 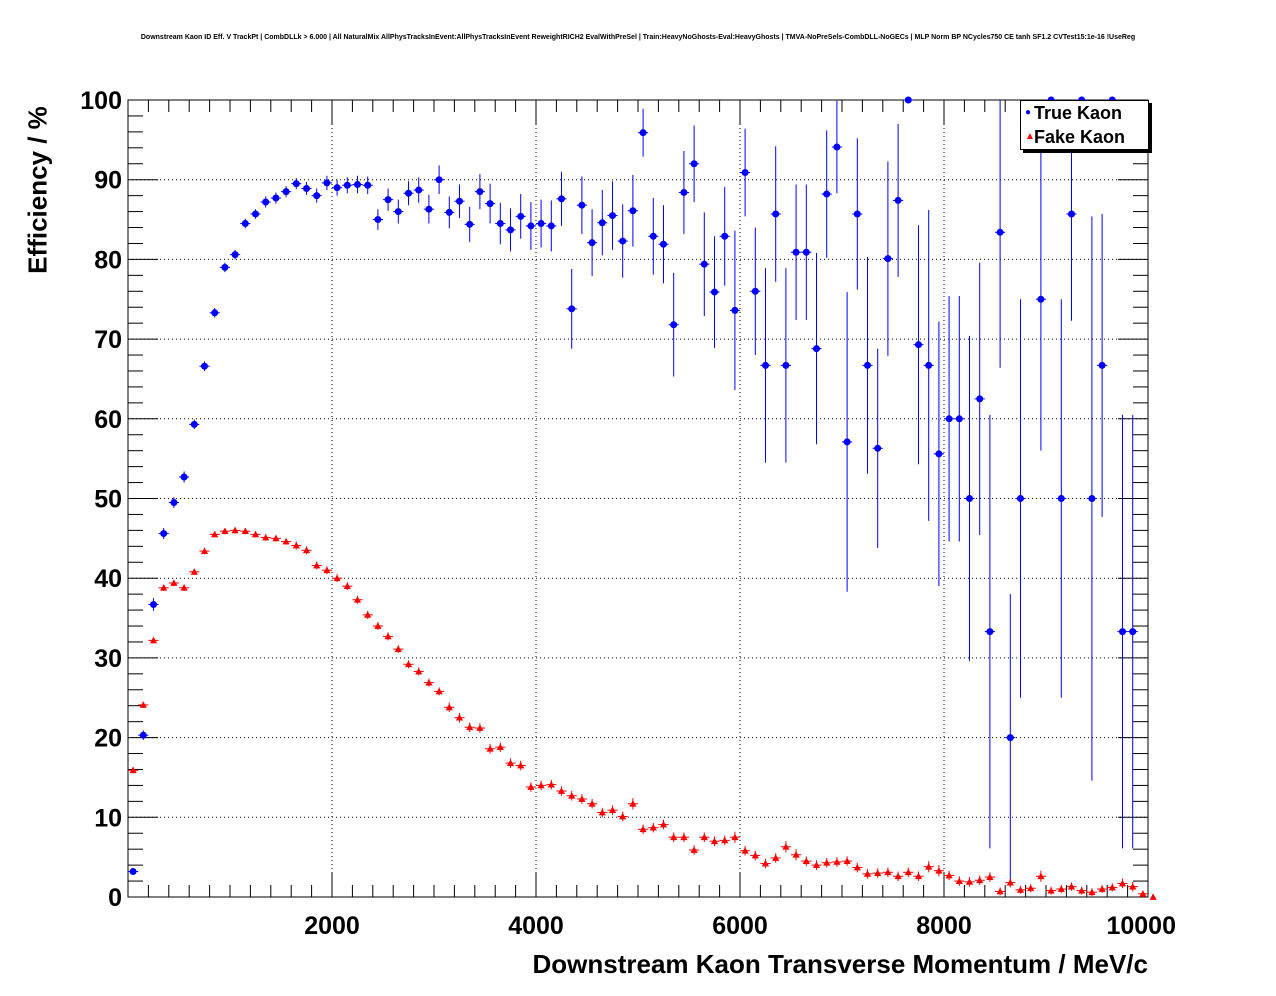 I want to click on legend-entry-true-kaon: ● True Kaon, so click(x=1084, y=113).